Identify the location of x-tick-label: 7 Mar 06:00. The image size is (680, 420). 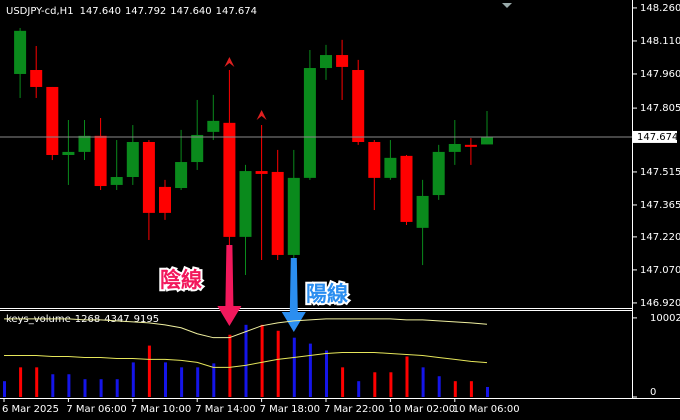
(96, 409).